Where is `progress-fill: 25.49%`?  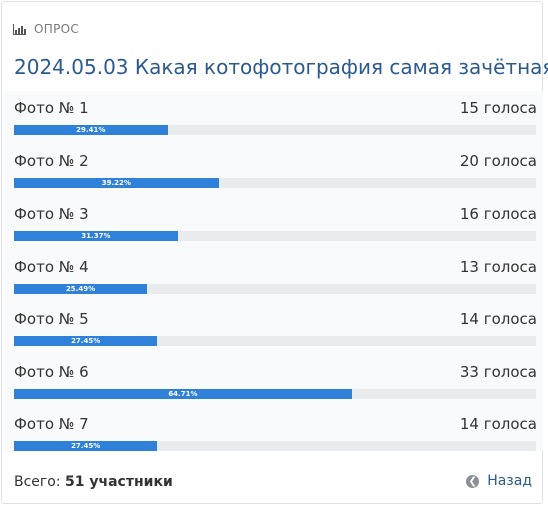
progress-fill: 25.49% is located at coordinates (81, 289).